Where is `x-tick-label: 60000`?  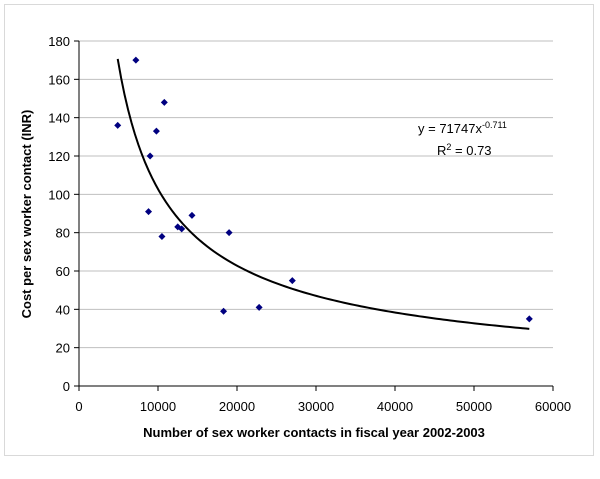 x-tick-label: 60000 is located at coordinates (553, 406).